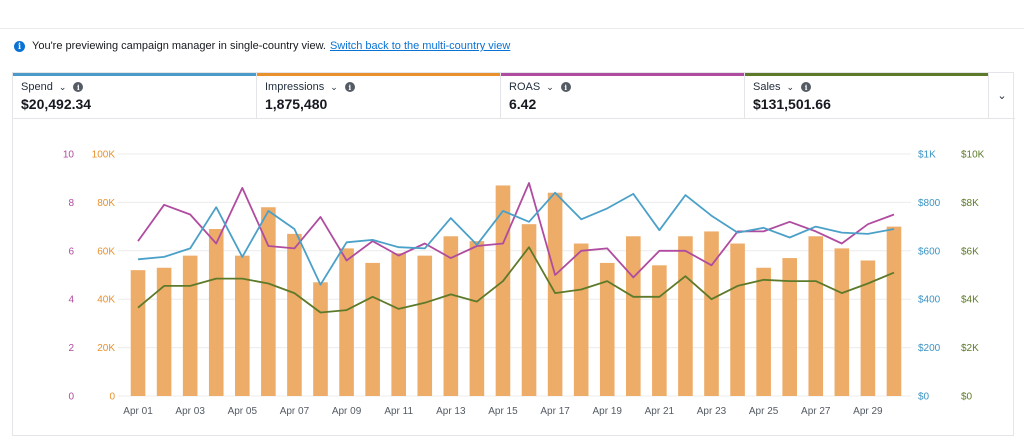  Describe the element at coordinates (379, 96) in the screenshot. I see `metric-impressions: Impressions ⌄ i 1,875,480` at that location.